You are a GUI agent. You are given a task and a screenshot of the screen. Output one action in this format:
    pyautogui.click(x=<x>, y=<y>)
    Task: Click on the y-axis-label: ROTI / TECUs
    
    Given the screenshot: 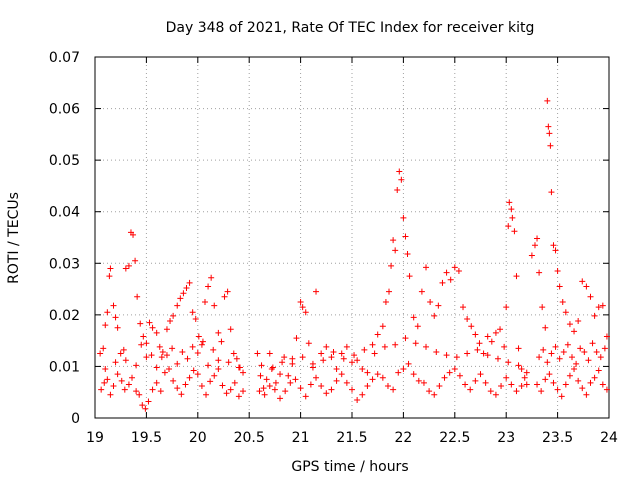 What is the action you would take?
    pyautogui.click(x=14, y=238)
    